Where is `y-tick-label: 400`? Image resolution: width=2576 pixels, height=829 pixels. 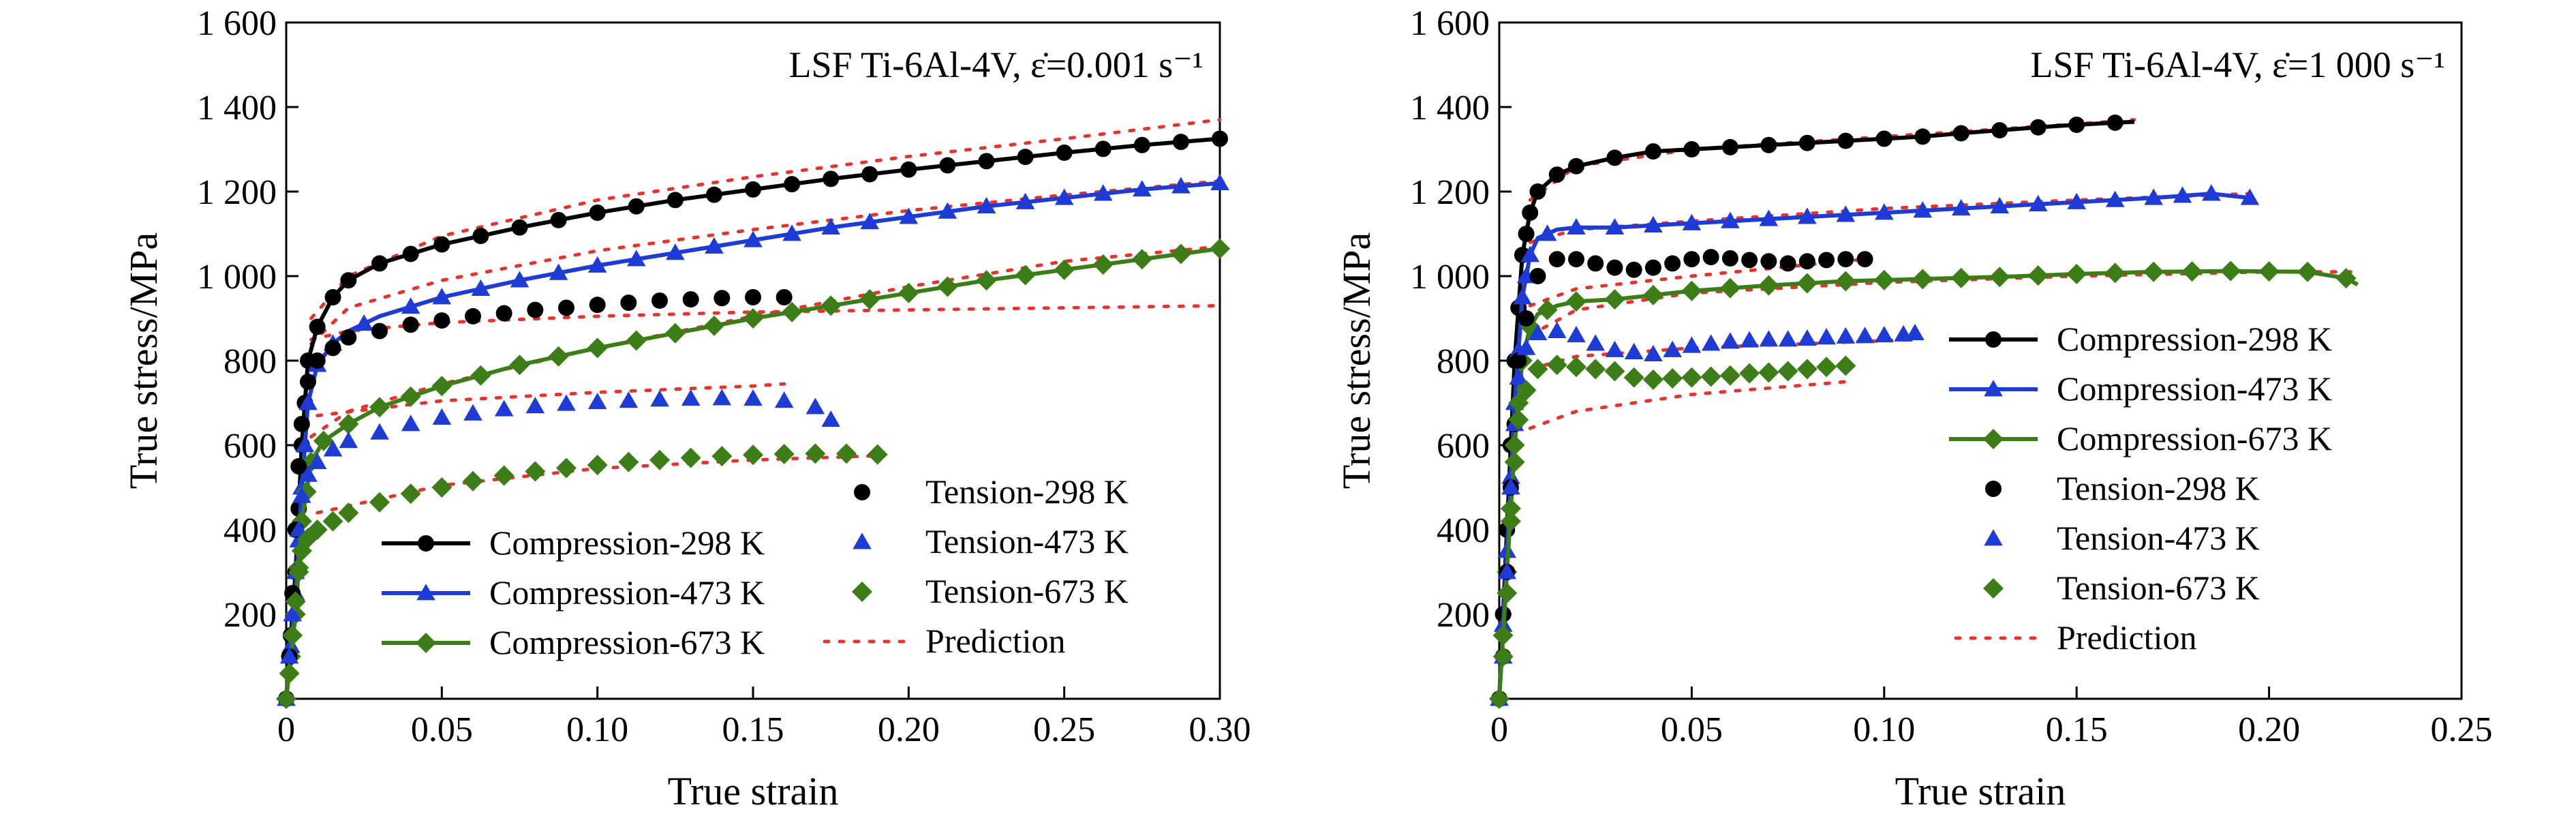
y-tick-label: 400 is located at coordinates (250, 530).